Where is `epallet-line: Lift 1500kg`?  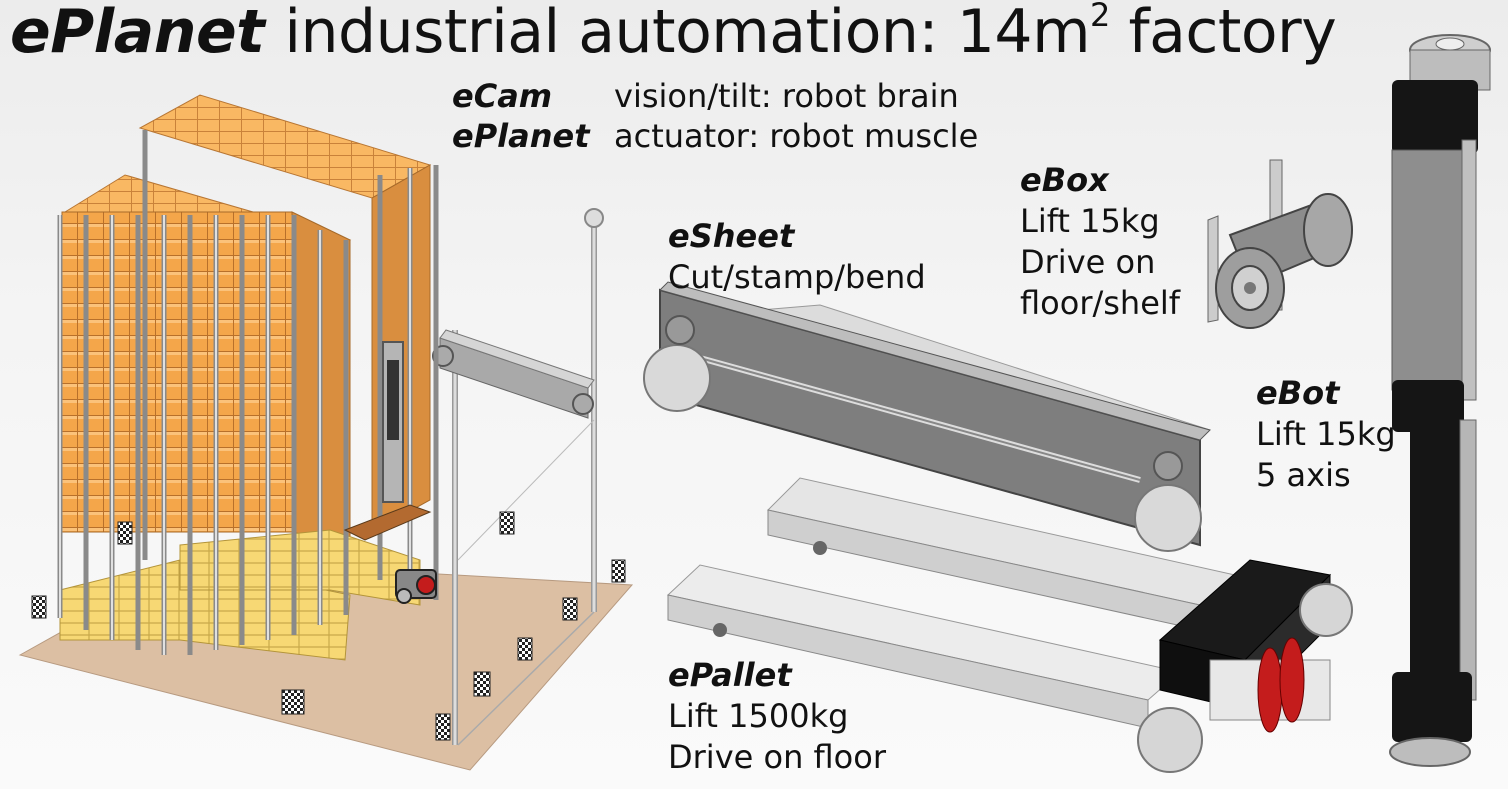
epallet-line: Lift 1500kg is located at coordinates (758, 716).